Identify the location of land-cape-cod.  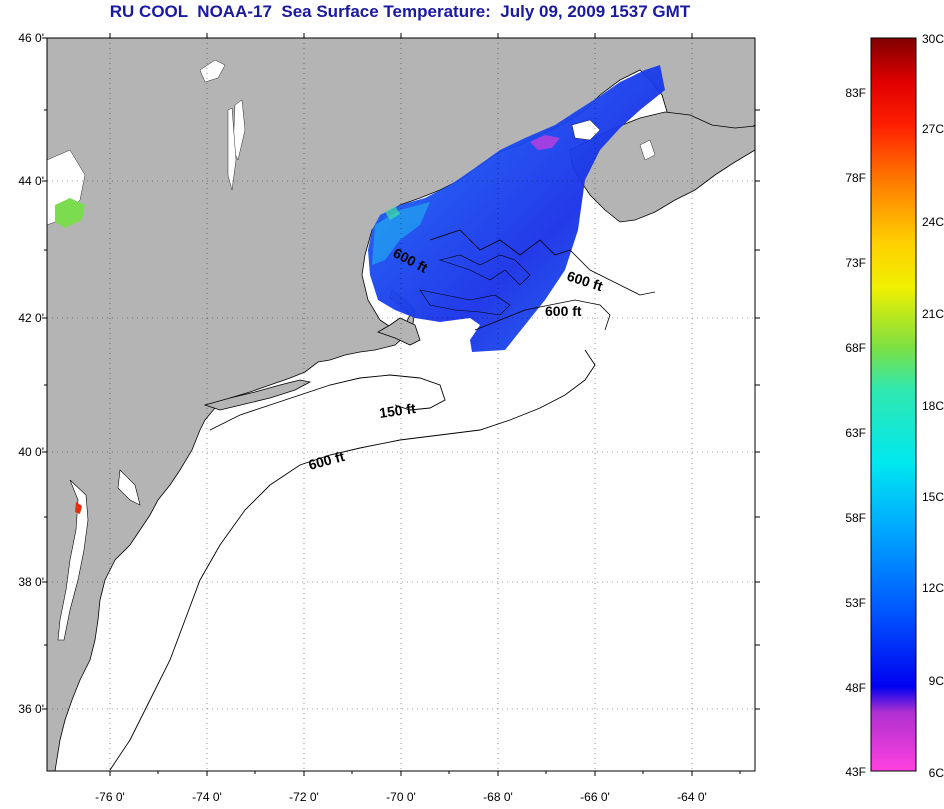
(399, 331).